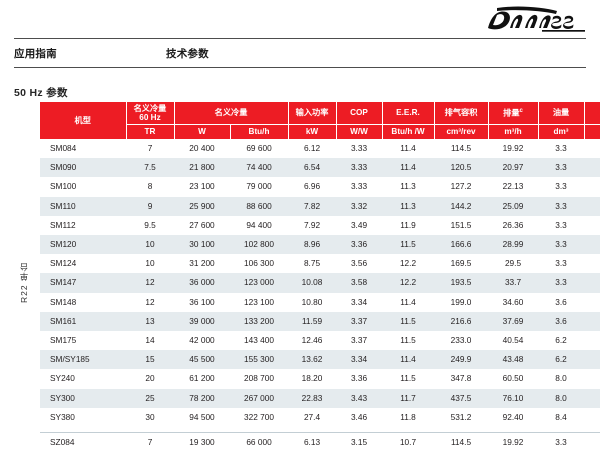 Image resolution: width=600 pixels, height=450 pixels. I want to click on cell-tr: 7.5, so click(150, 167).